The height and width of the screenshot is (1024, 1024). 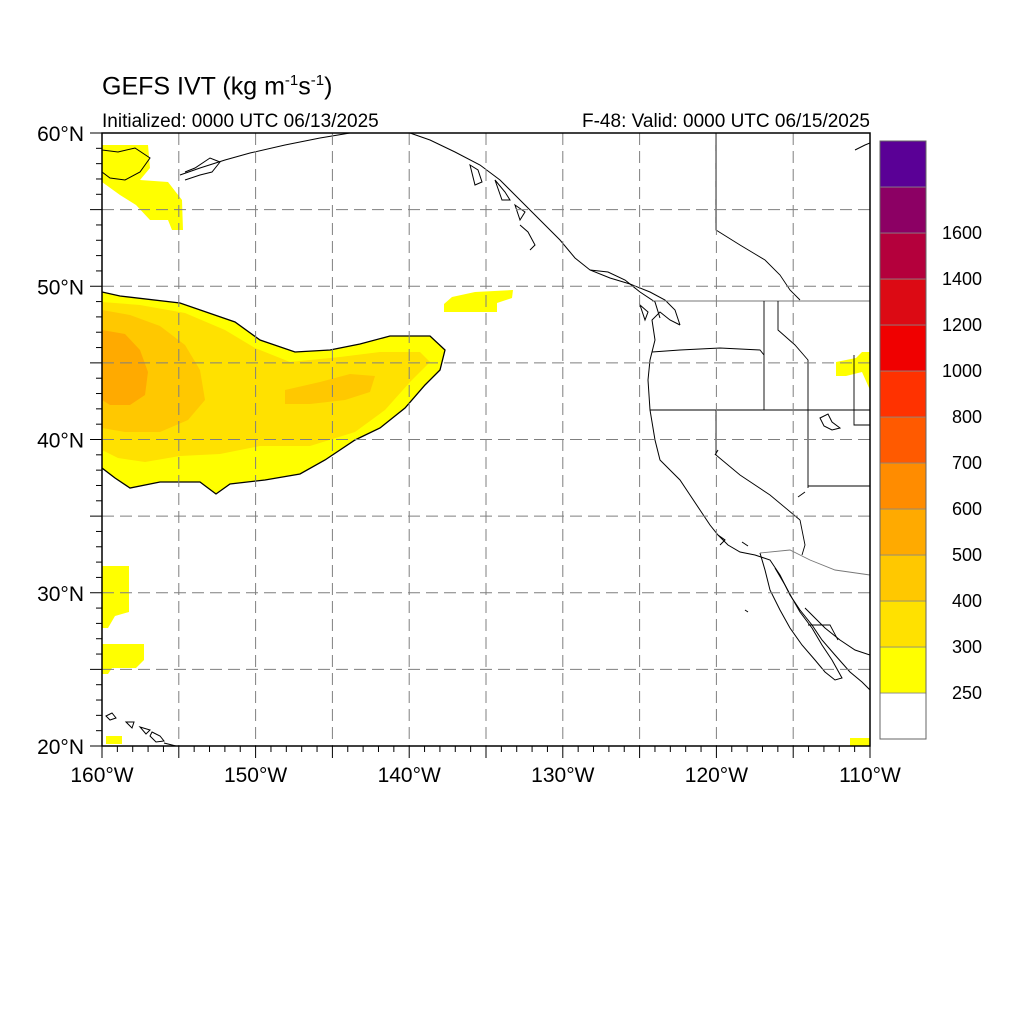 What do you see at coordinates (60, 287) in the screenshot?
I see `y-tick-label: 50°N` at bounding box center [60, 287].